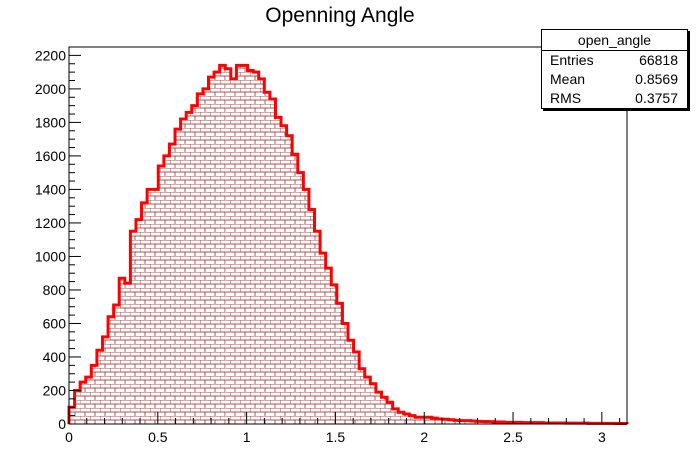 Image resolution: width=696 pixels, height=472 pixels. What do you see at coordinates (614, 60) in the screenshot?
I see `stats-entries-row: Entries 66818` at bounding box center [614, 60].